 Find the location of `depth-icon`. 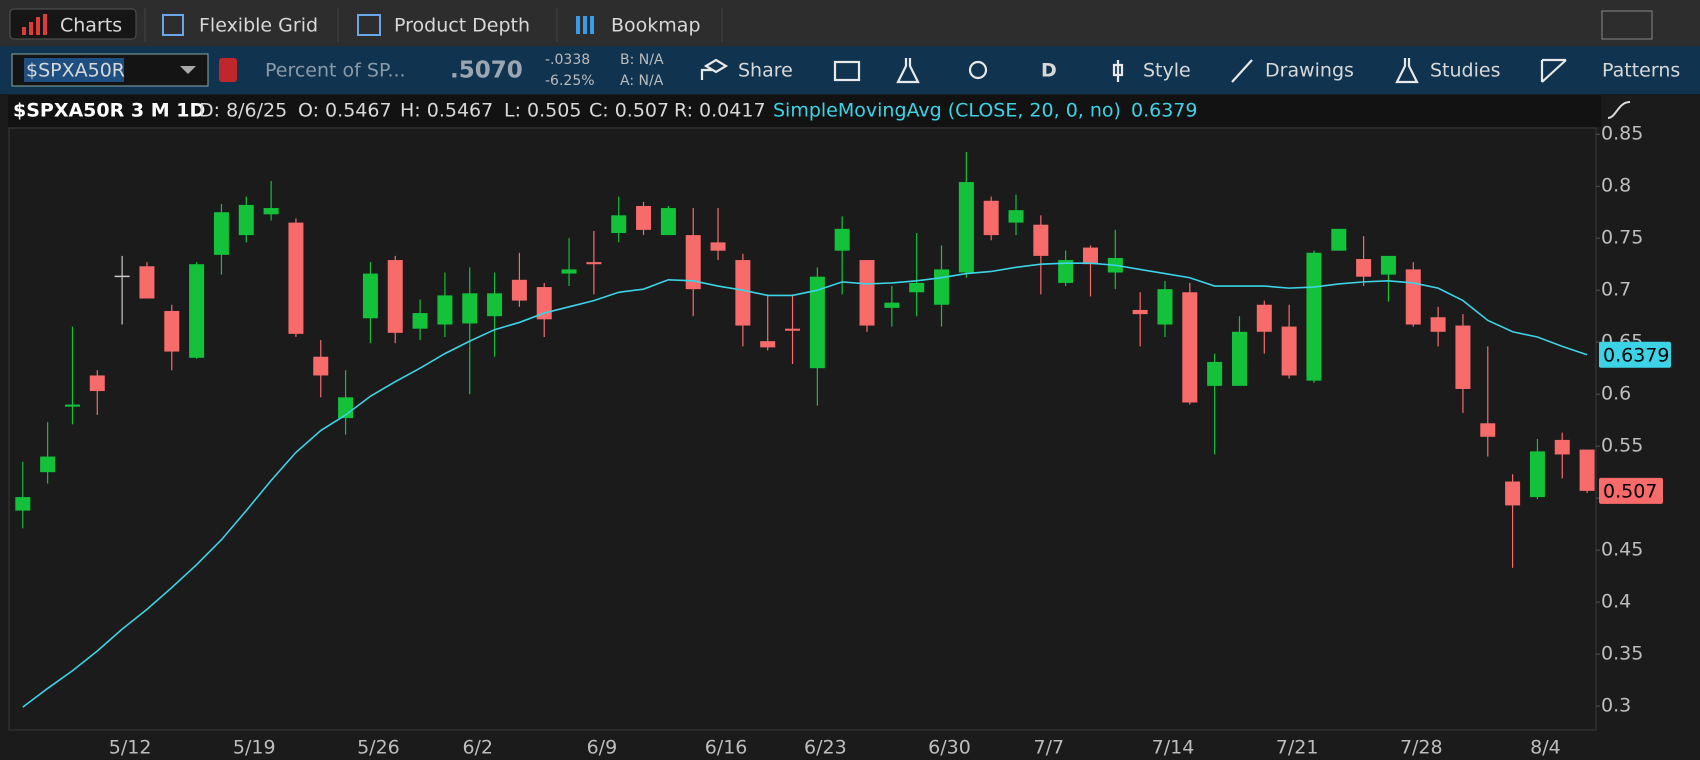

depth-icon is located at coordinates (369, 25).